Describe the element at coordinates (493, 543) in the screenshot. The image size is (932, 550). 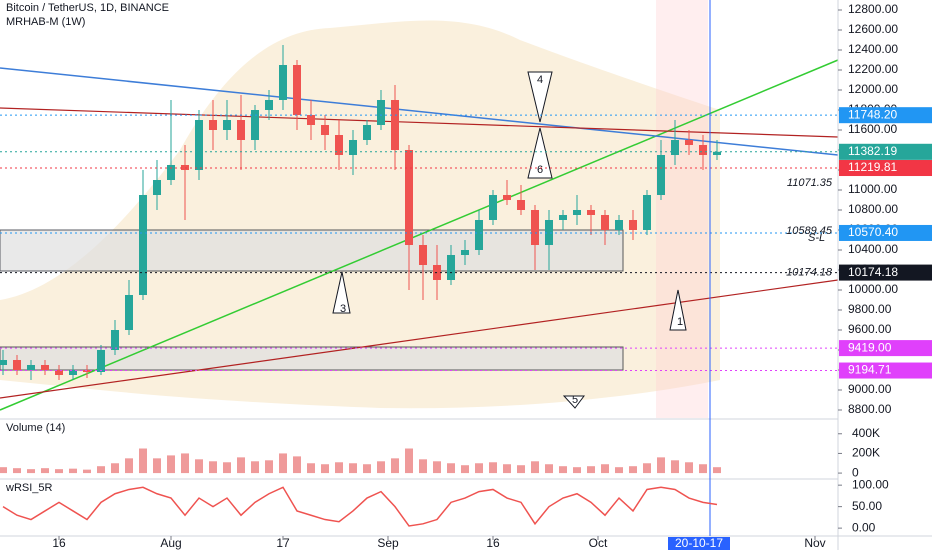
I see `x-tick-label: 16` at that location.